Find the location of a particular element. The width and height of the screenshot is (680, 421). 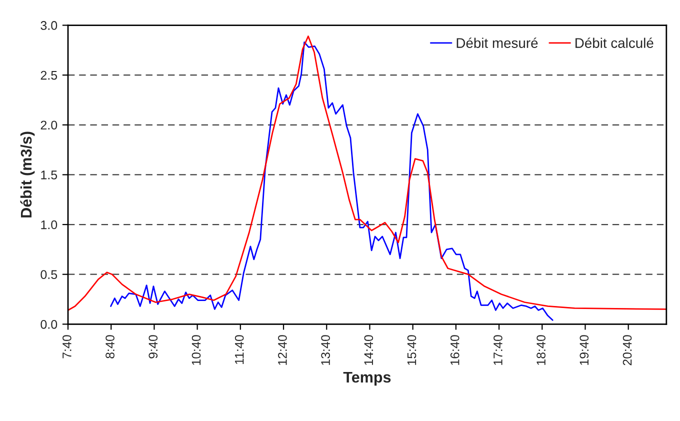

x-tick-label: 14:40 is located at coordinates (369, 350).